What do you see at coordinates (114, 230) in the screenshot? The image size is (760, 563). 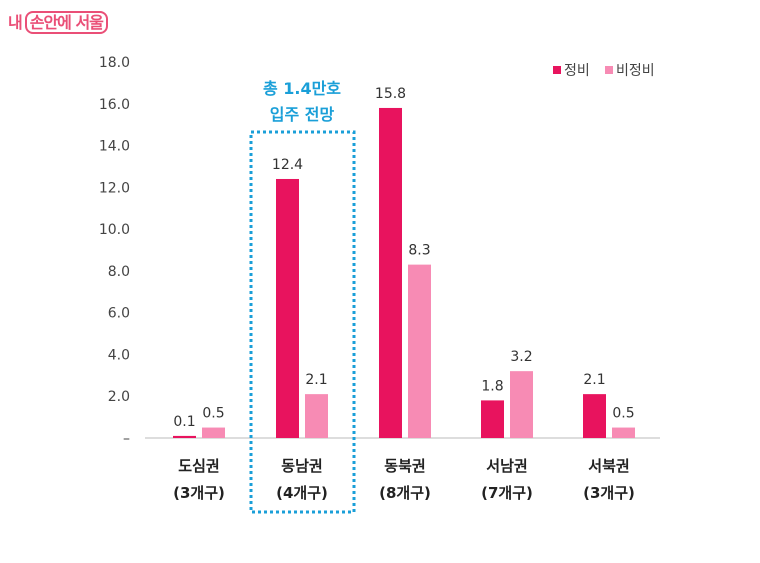 I see `y-tick-label: 10.0` at bounding box center [114, 230].